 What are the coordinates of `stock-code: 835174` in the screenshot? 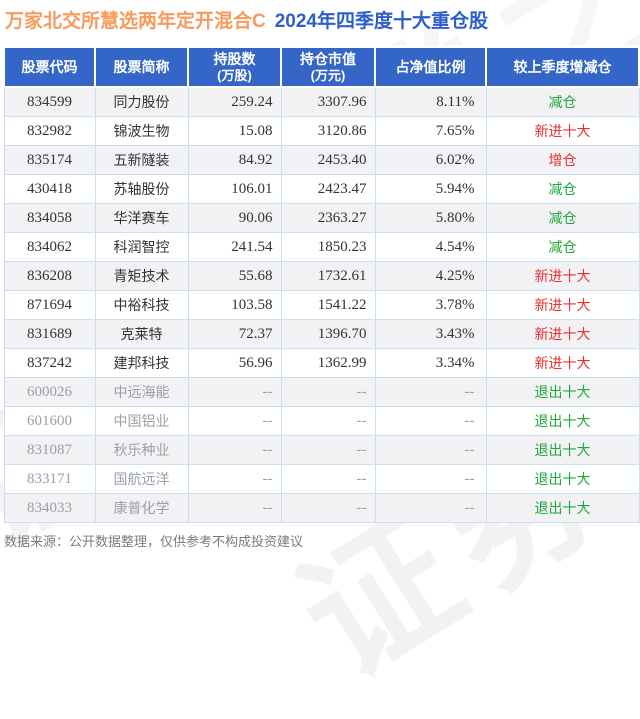 It's located at (49, 160).